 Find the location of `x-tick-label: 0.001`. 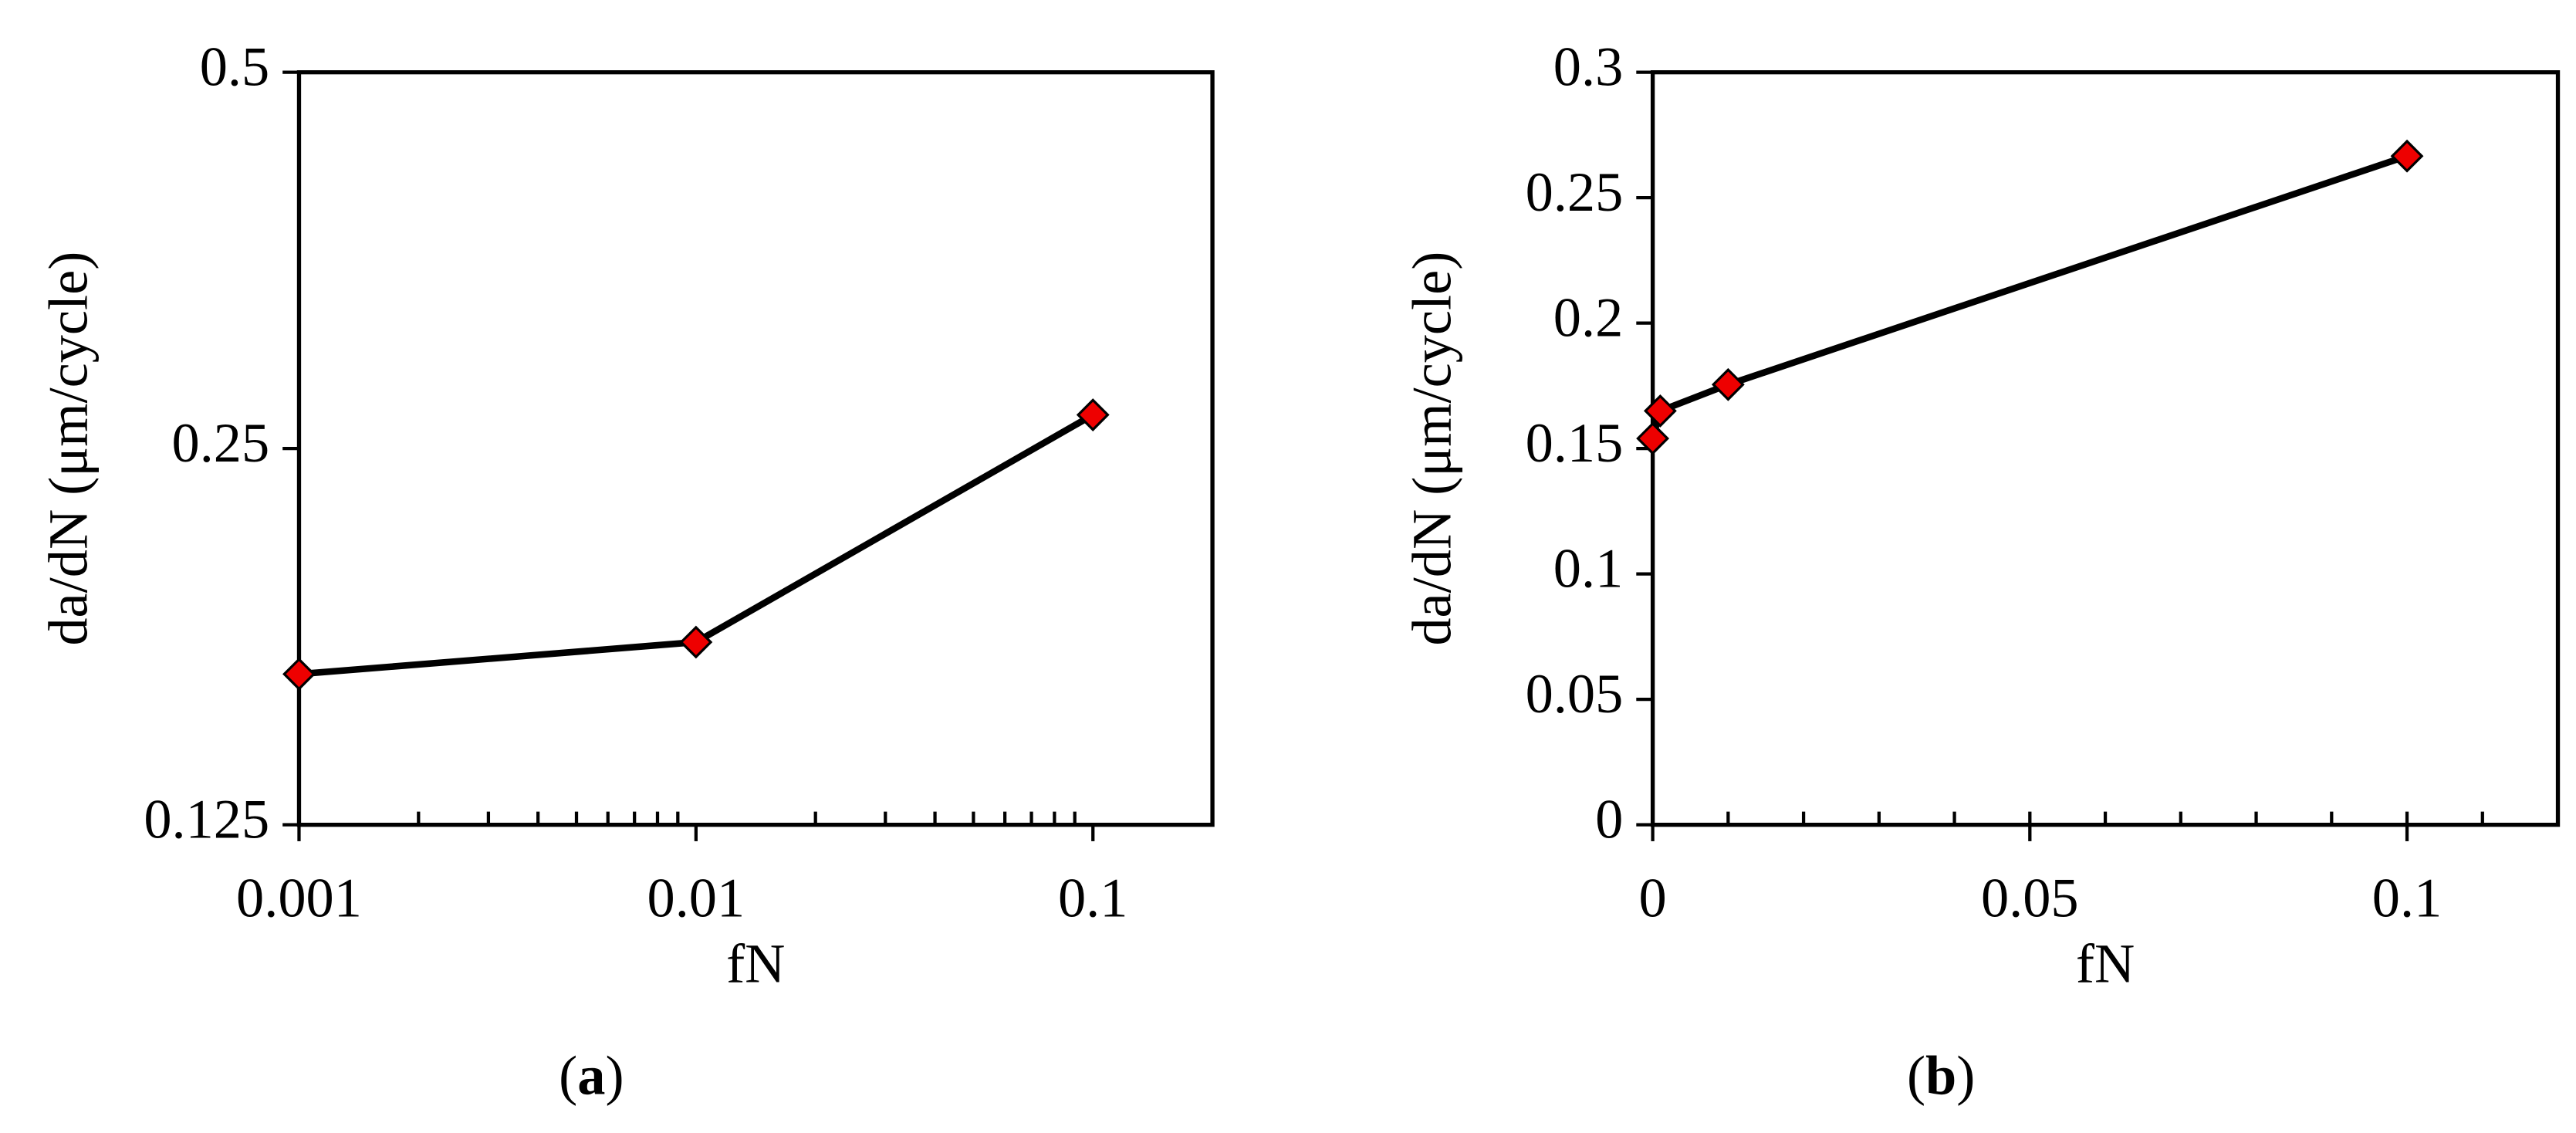

x-tick-label: 0.001 is located at coordinates (299, 897).